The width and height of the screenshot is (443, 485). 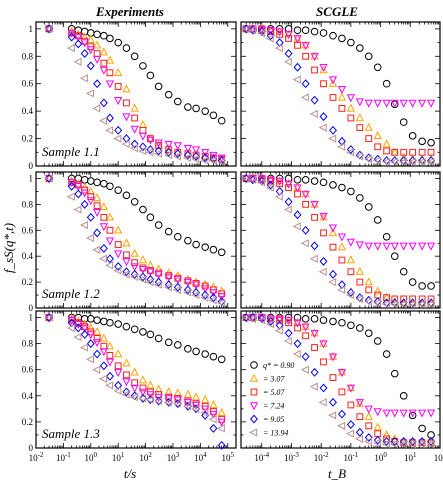 What do you see at coordinates (118, 457) in the screenshot?
I see `x-tick-label: 10¹` at bounding box center [118, 457].